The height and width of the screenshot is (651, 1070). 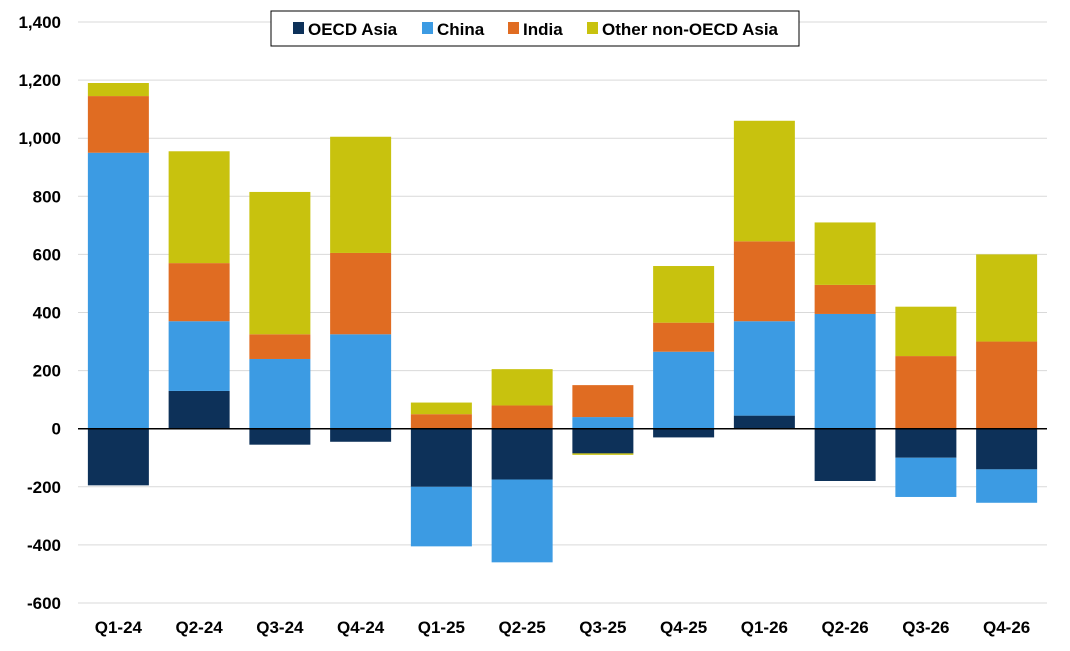 I want to click on y-tick-label: 600, so click(x=47, y=254).